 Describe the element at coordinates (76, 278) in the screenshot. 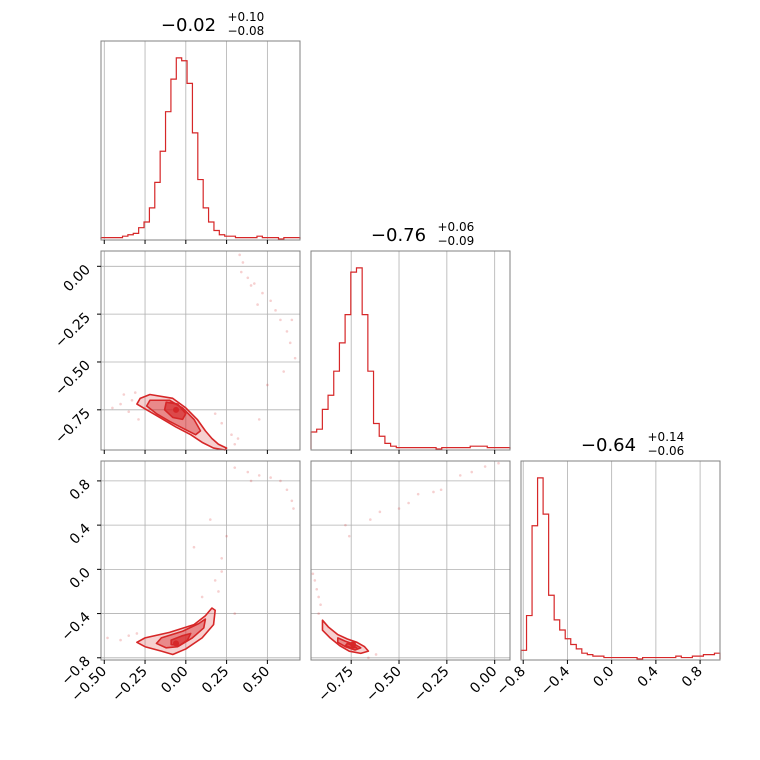

I see `pair-1-2-ytick-label-3: 0.00` at that location.